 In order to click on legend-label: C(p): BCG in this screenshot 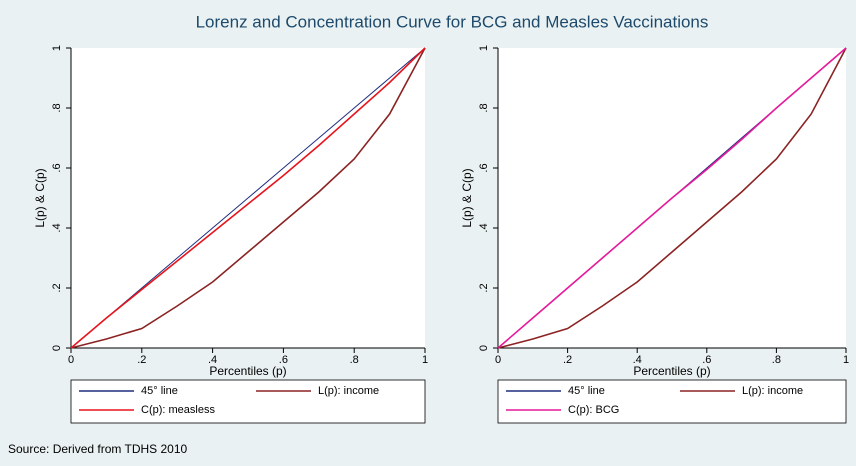, I will do `click(593, 410)`.